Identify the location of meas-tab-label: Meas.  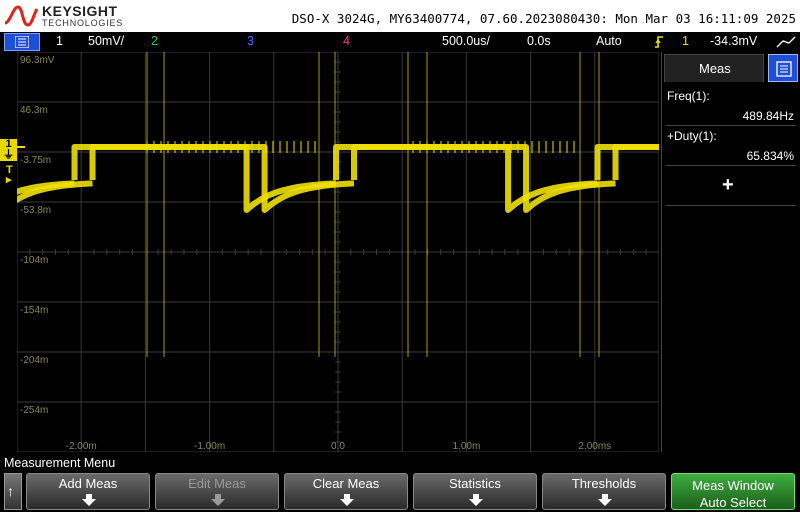
(715, 68).